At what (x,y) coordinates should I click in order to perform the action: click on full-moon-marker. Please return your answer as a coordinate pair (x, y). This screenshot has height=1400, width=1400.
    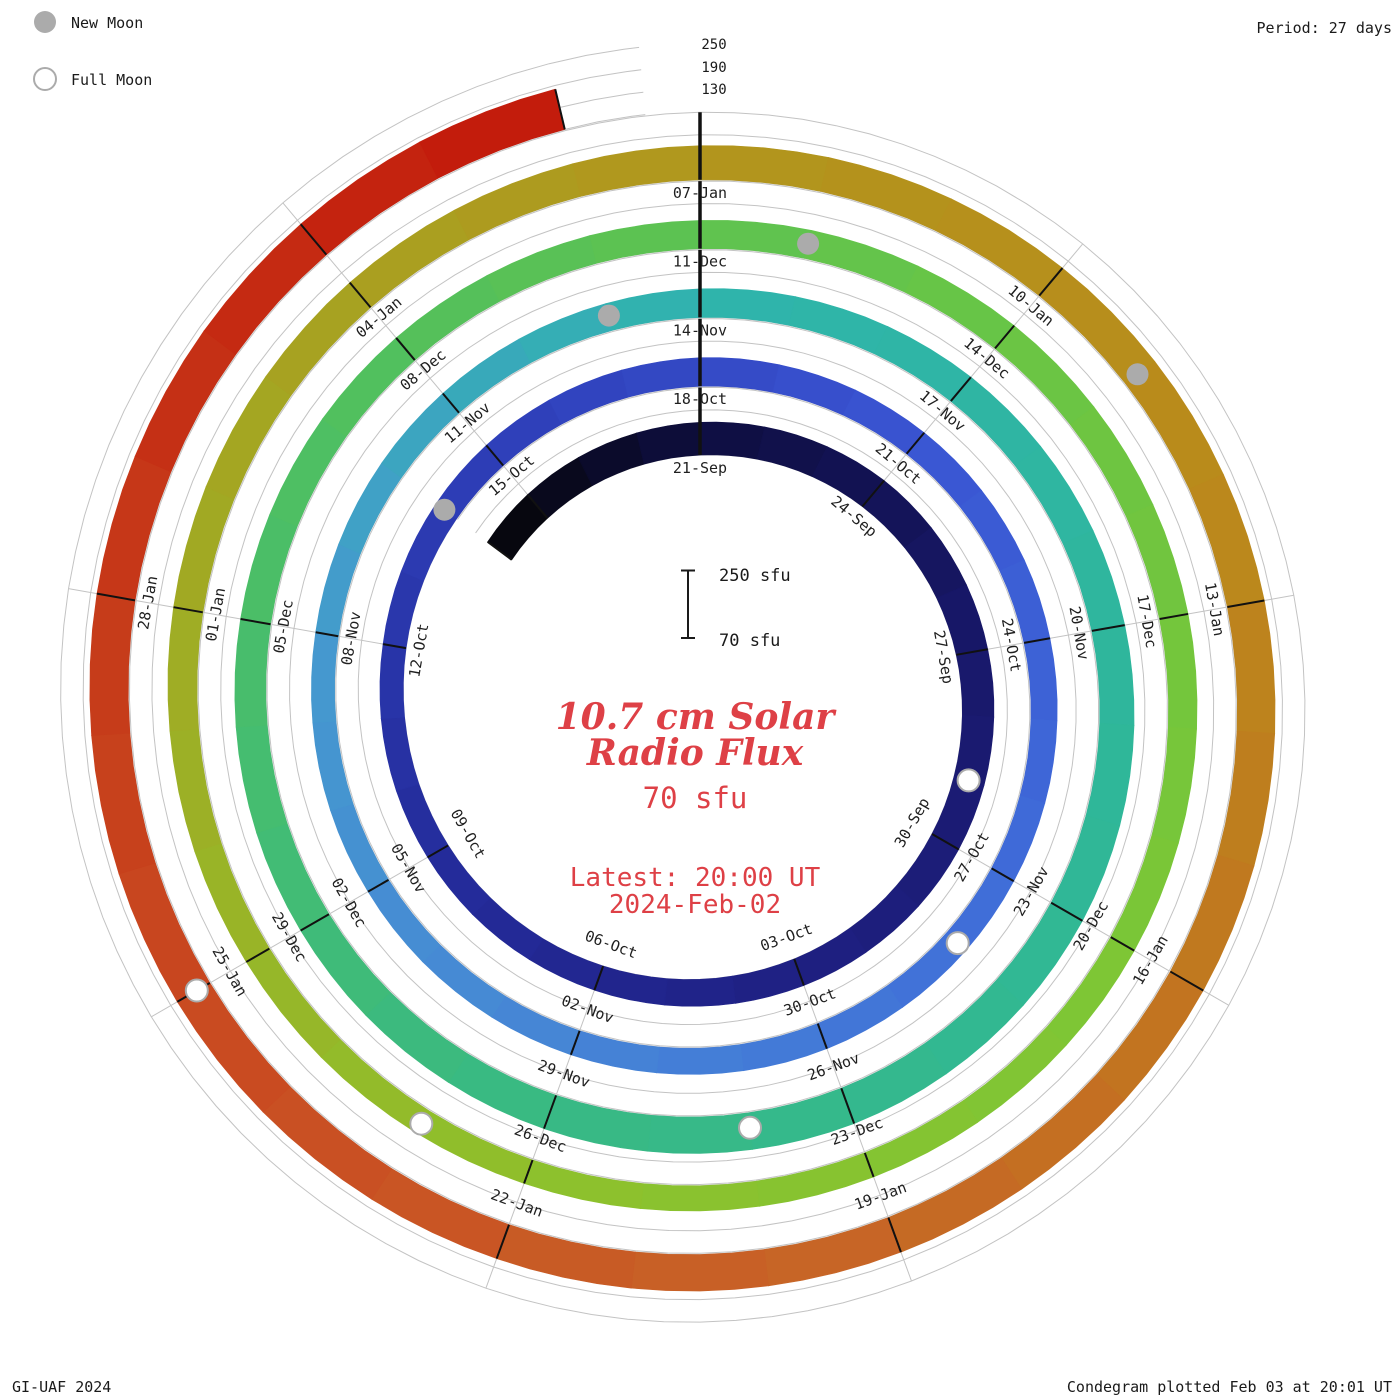
    Looking at the image, I should click on (957, 943).